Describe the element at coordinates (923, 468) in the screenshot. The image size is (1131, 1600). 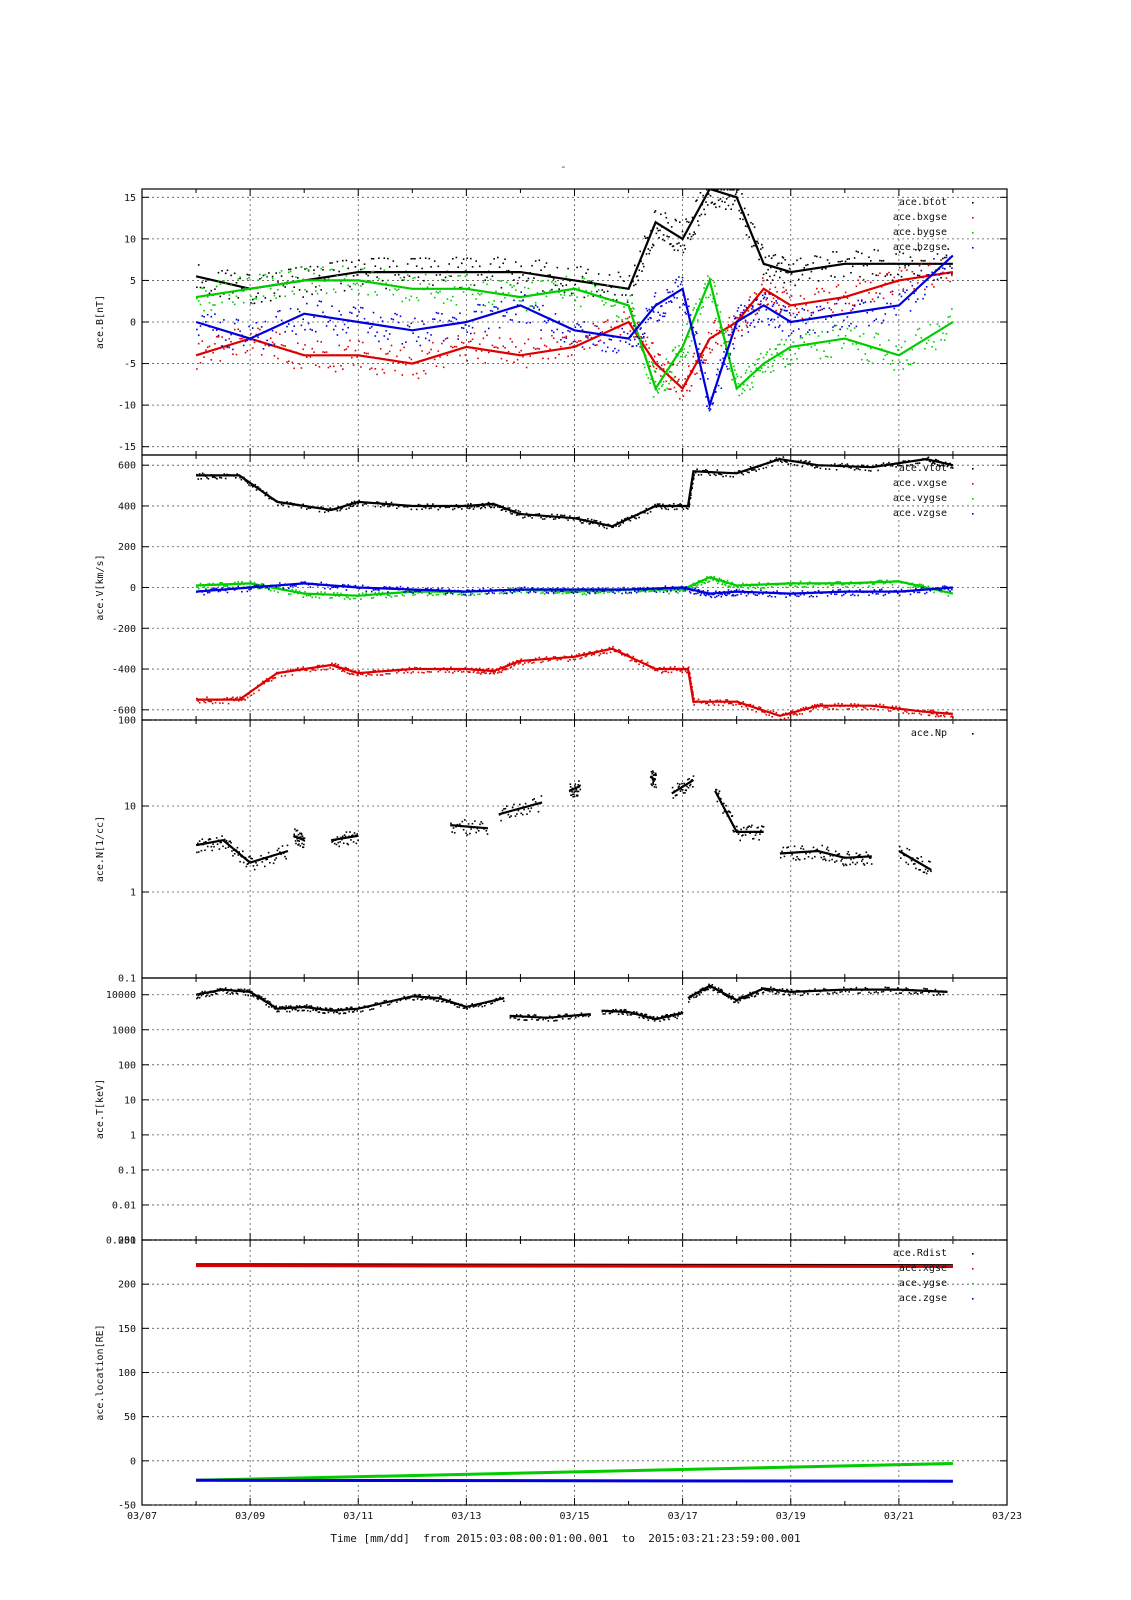
I see `legend-label: ace.vtot` at that location.